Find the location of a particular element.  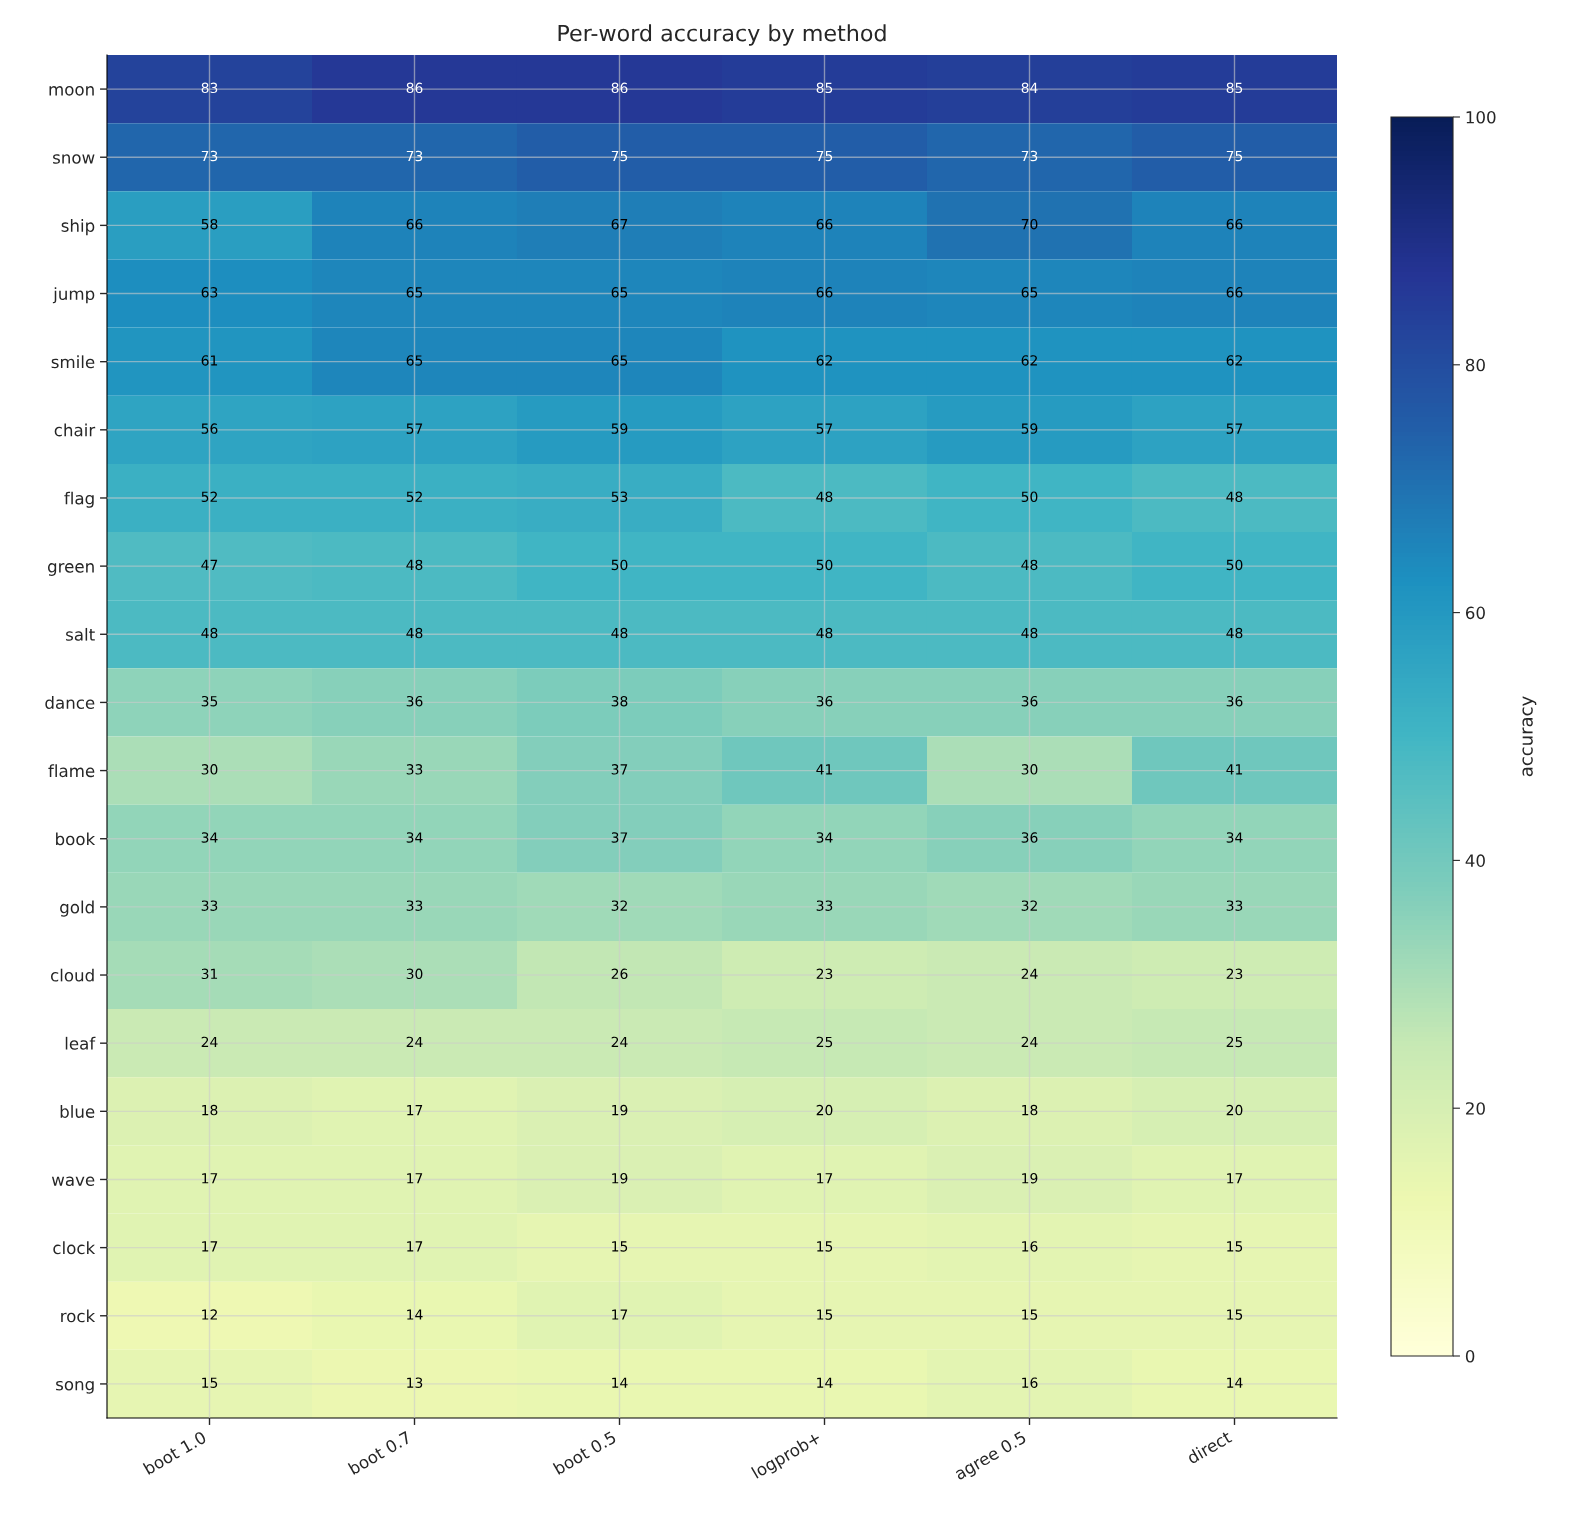

y-tick-label: jump is located at coordinates (73, 295).